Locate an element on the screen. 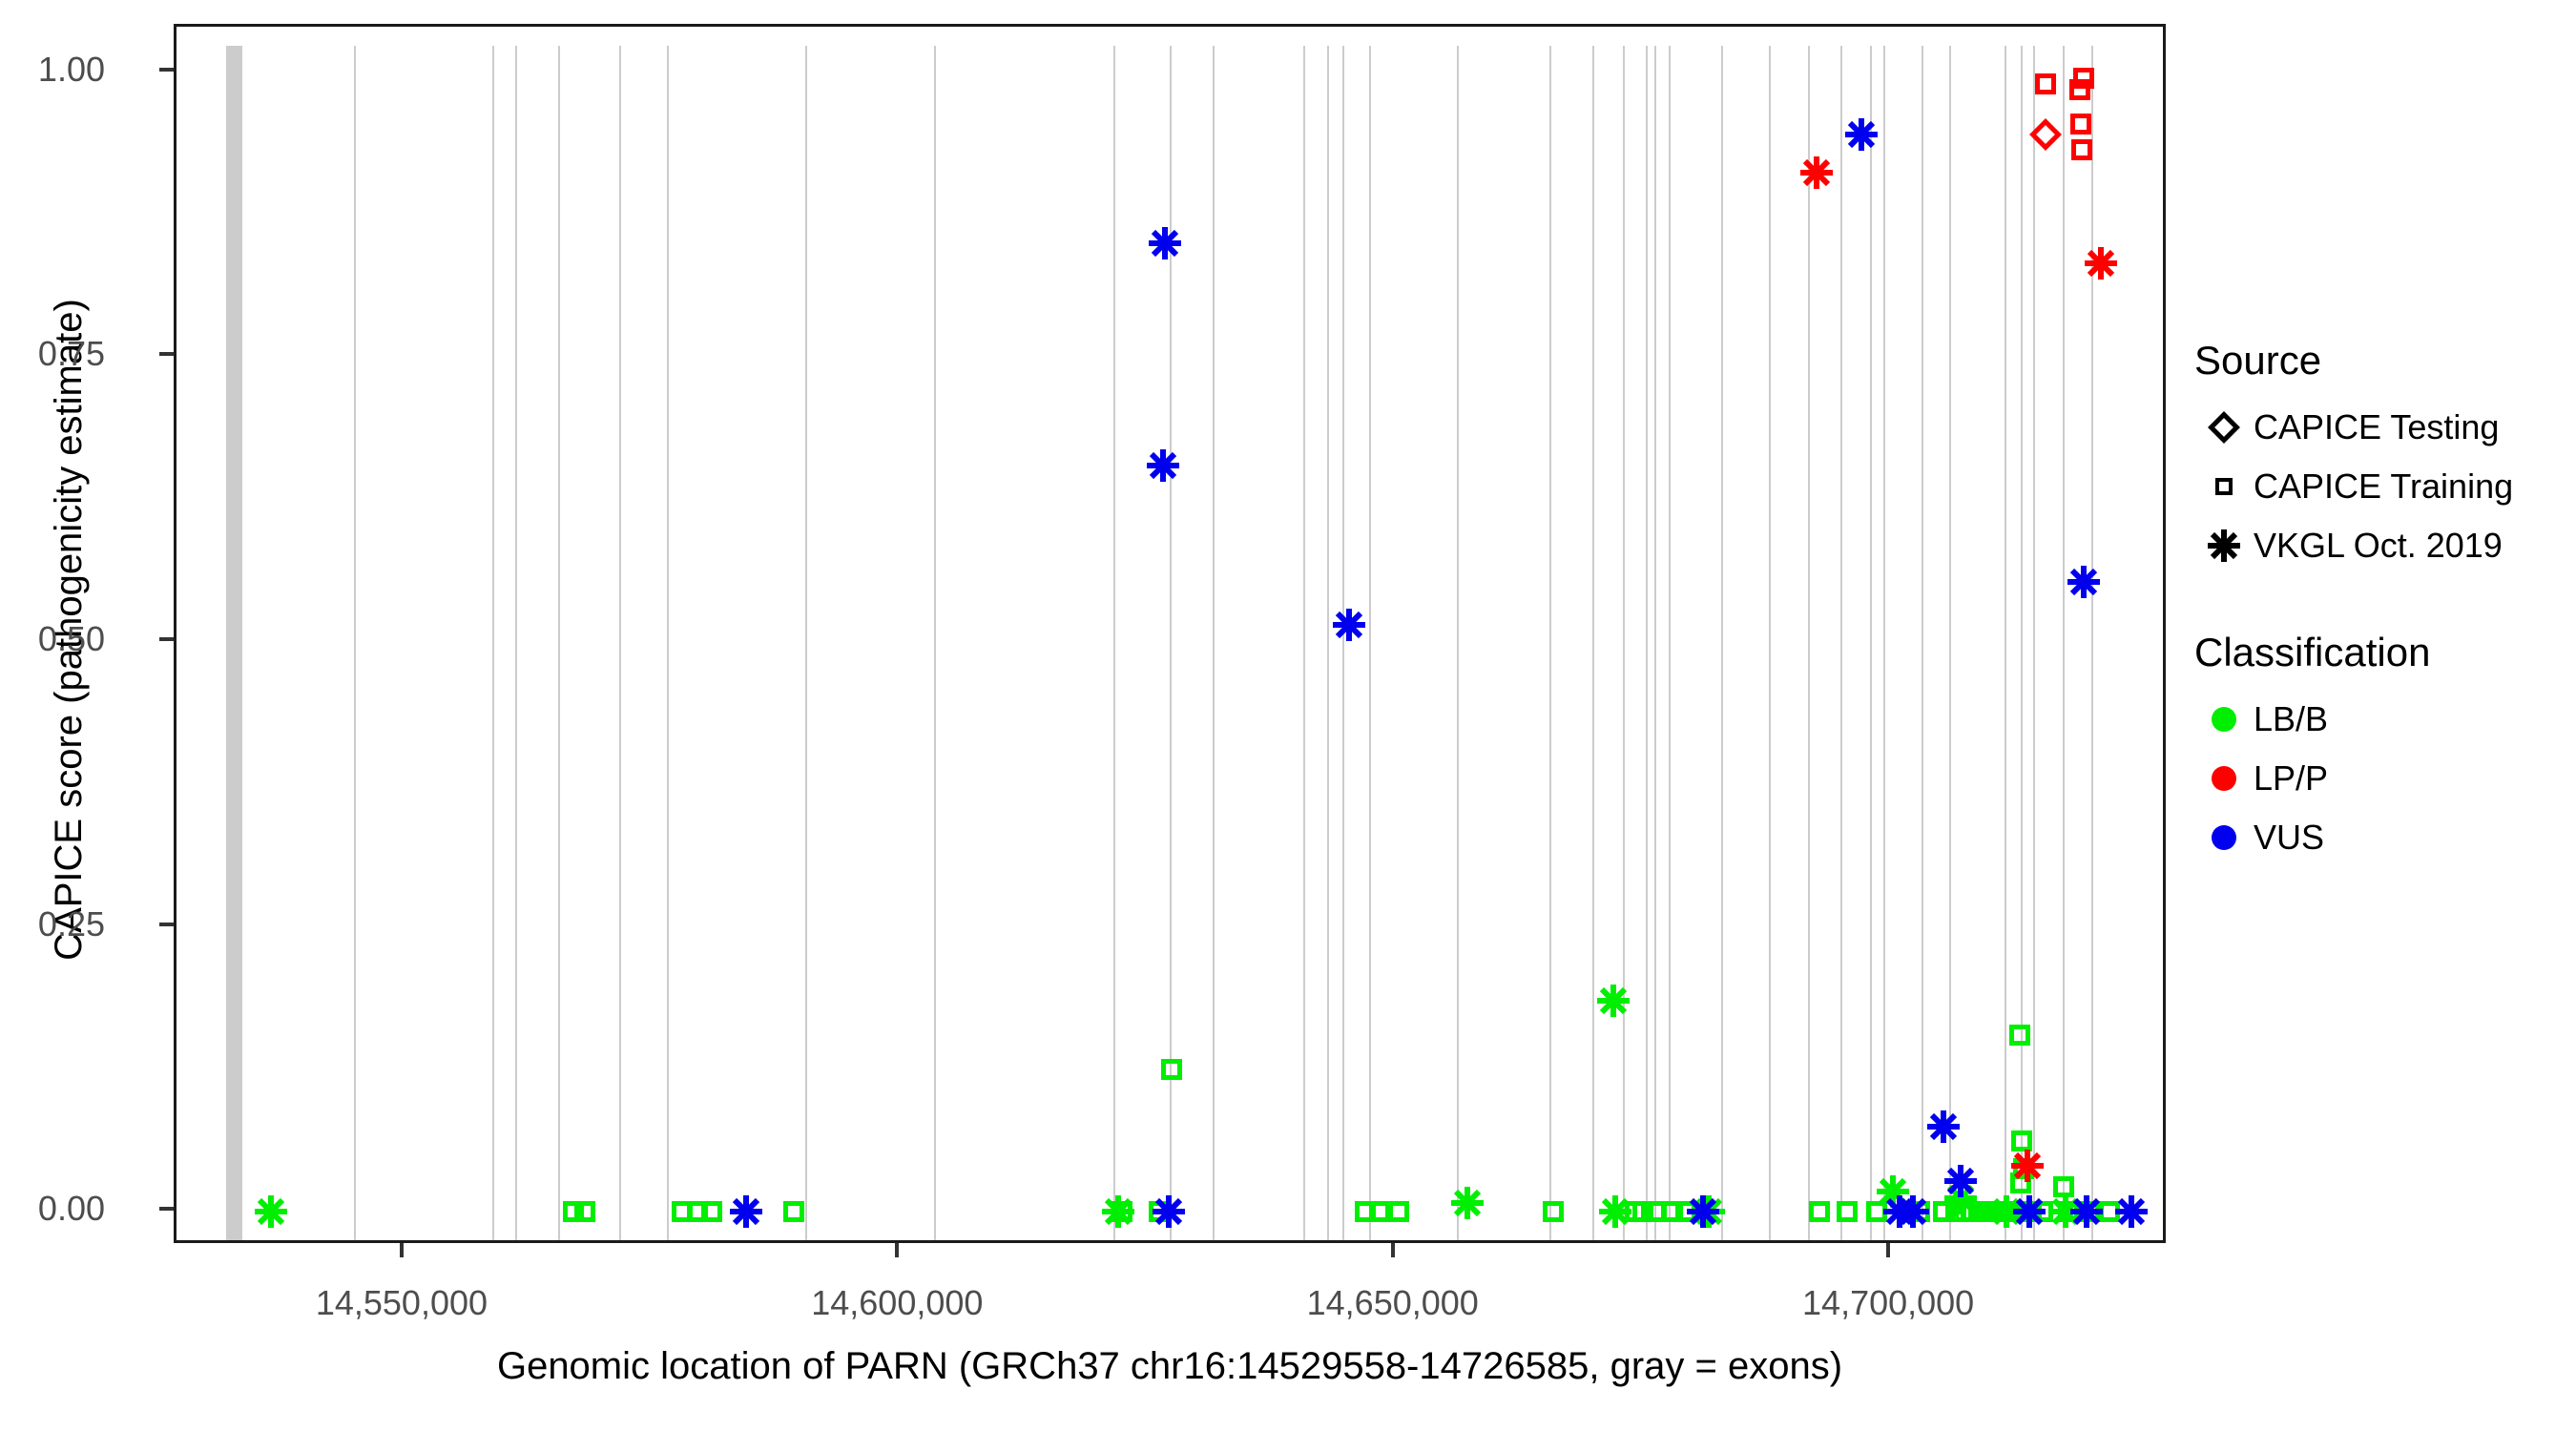 The height and width of the screenshot is (1431, 2576). legend-item-vus: VUS is located at coordinates (2385, 837).